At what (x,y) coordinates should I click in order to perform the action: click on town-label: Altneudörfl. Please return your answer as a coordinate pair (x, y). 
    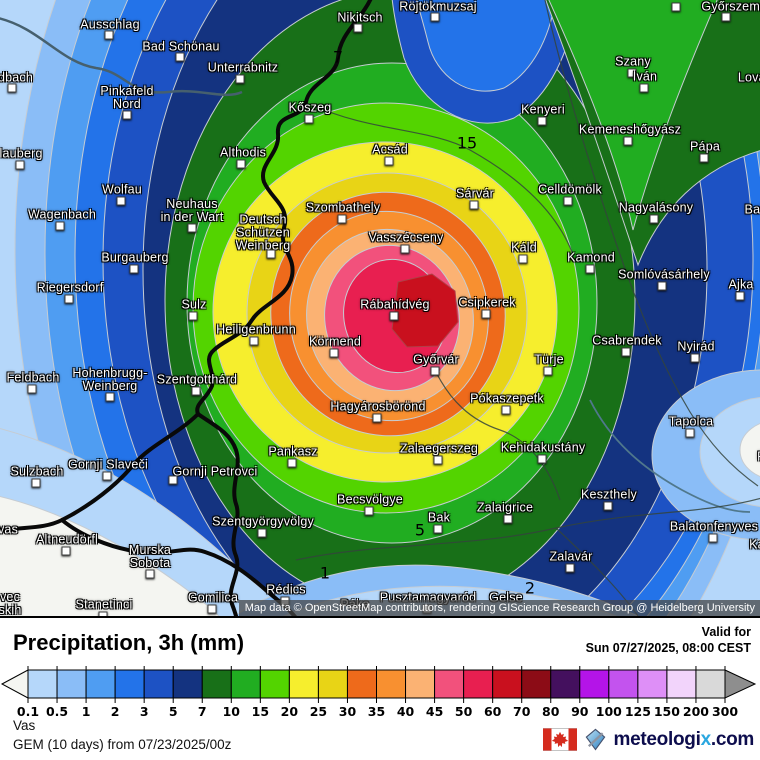
    Looking at the image, I should click on (67, 539).